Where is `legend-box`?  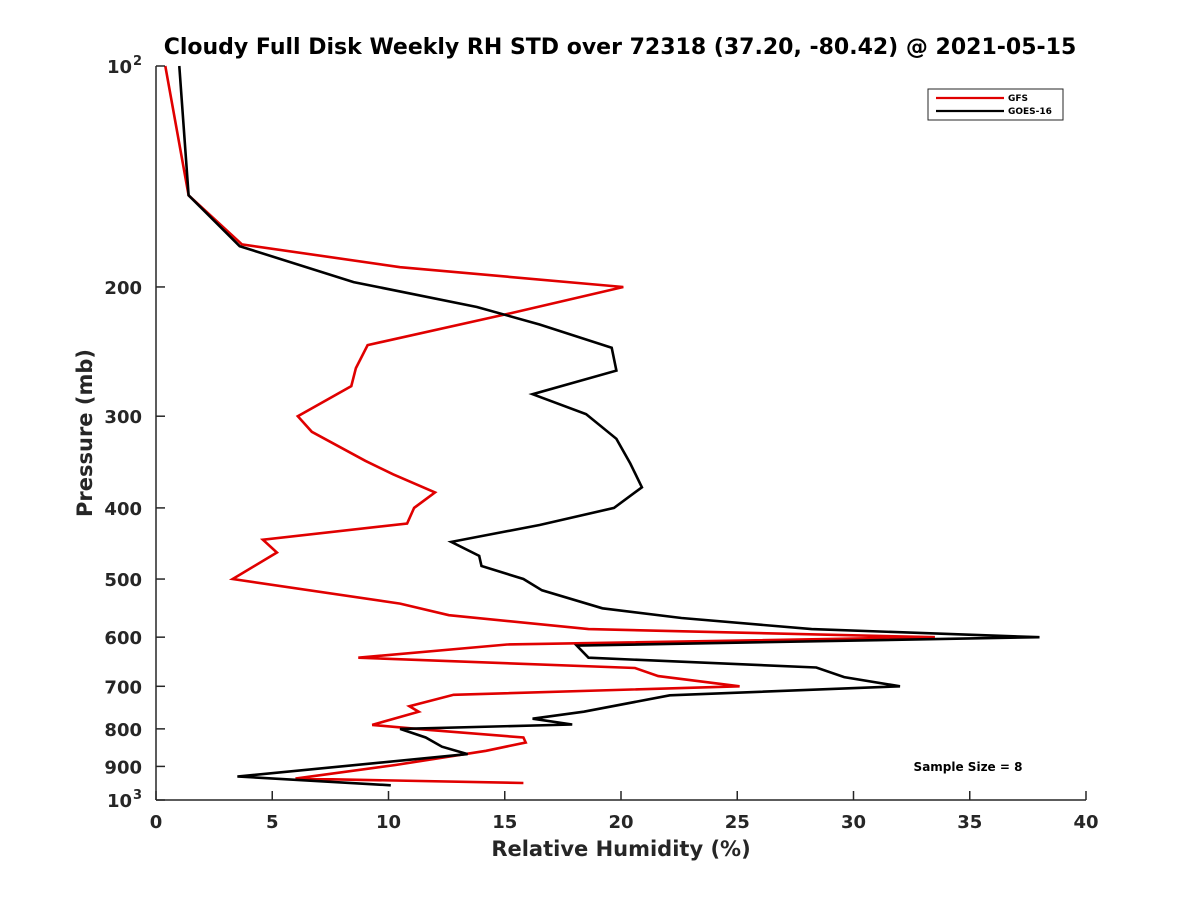
legend-box is located at coordinates (995, 104).